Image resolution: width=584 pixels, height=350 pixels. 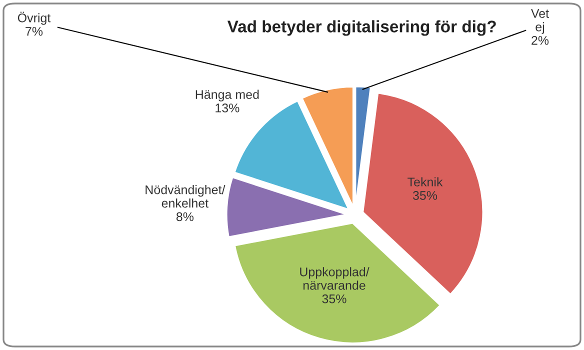 What do you see at coordinates (186, 196) in the screenshot?
I see `slice-label: Nödvändighet/ enkelhet` at bounding box center [186, 196].